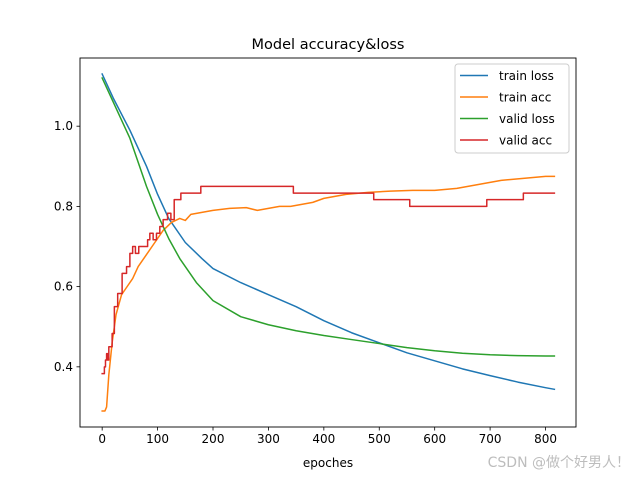 This screenshot has width=640, height=480. What do you see at coordinates (545, 439) in the screenshot?
I see `x-tick-label: 800` at bounding box center [545, 439].